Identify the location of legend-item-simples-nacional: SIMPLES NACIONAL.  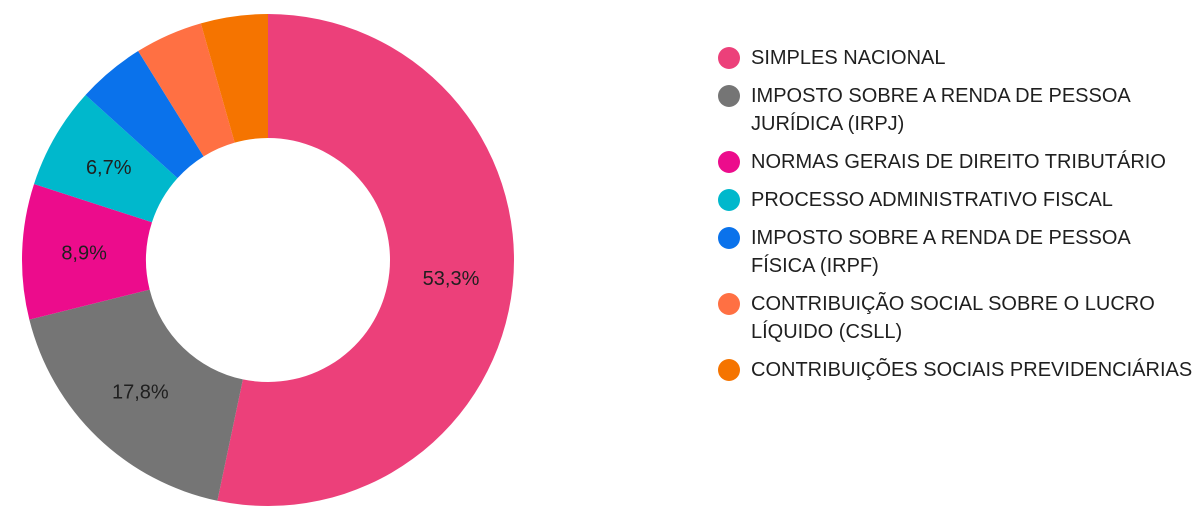
(955, 58).